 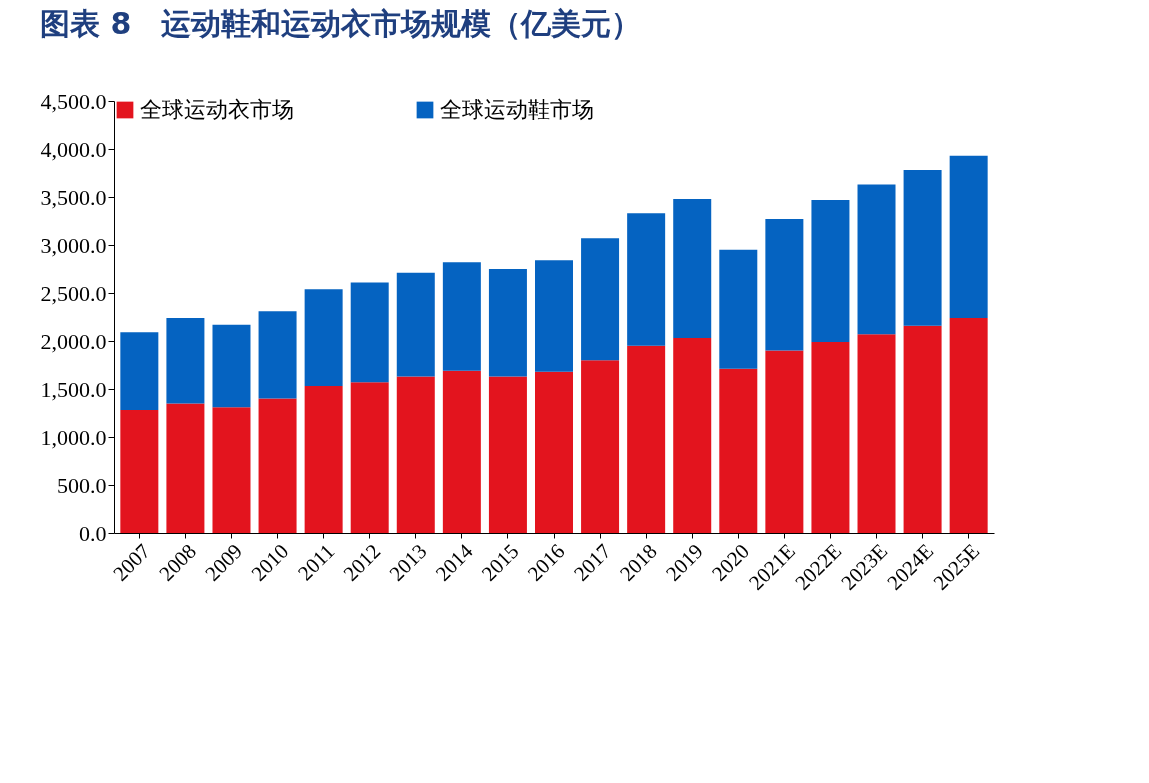 I want to click on y-tick-label: 2,500.0, so click(x=73, y=293).